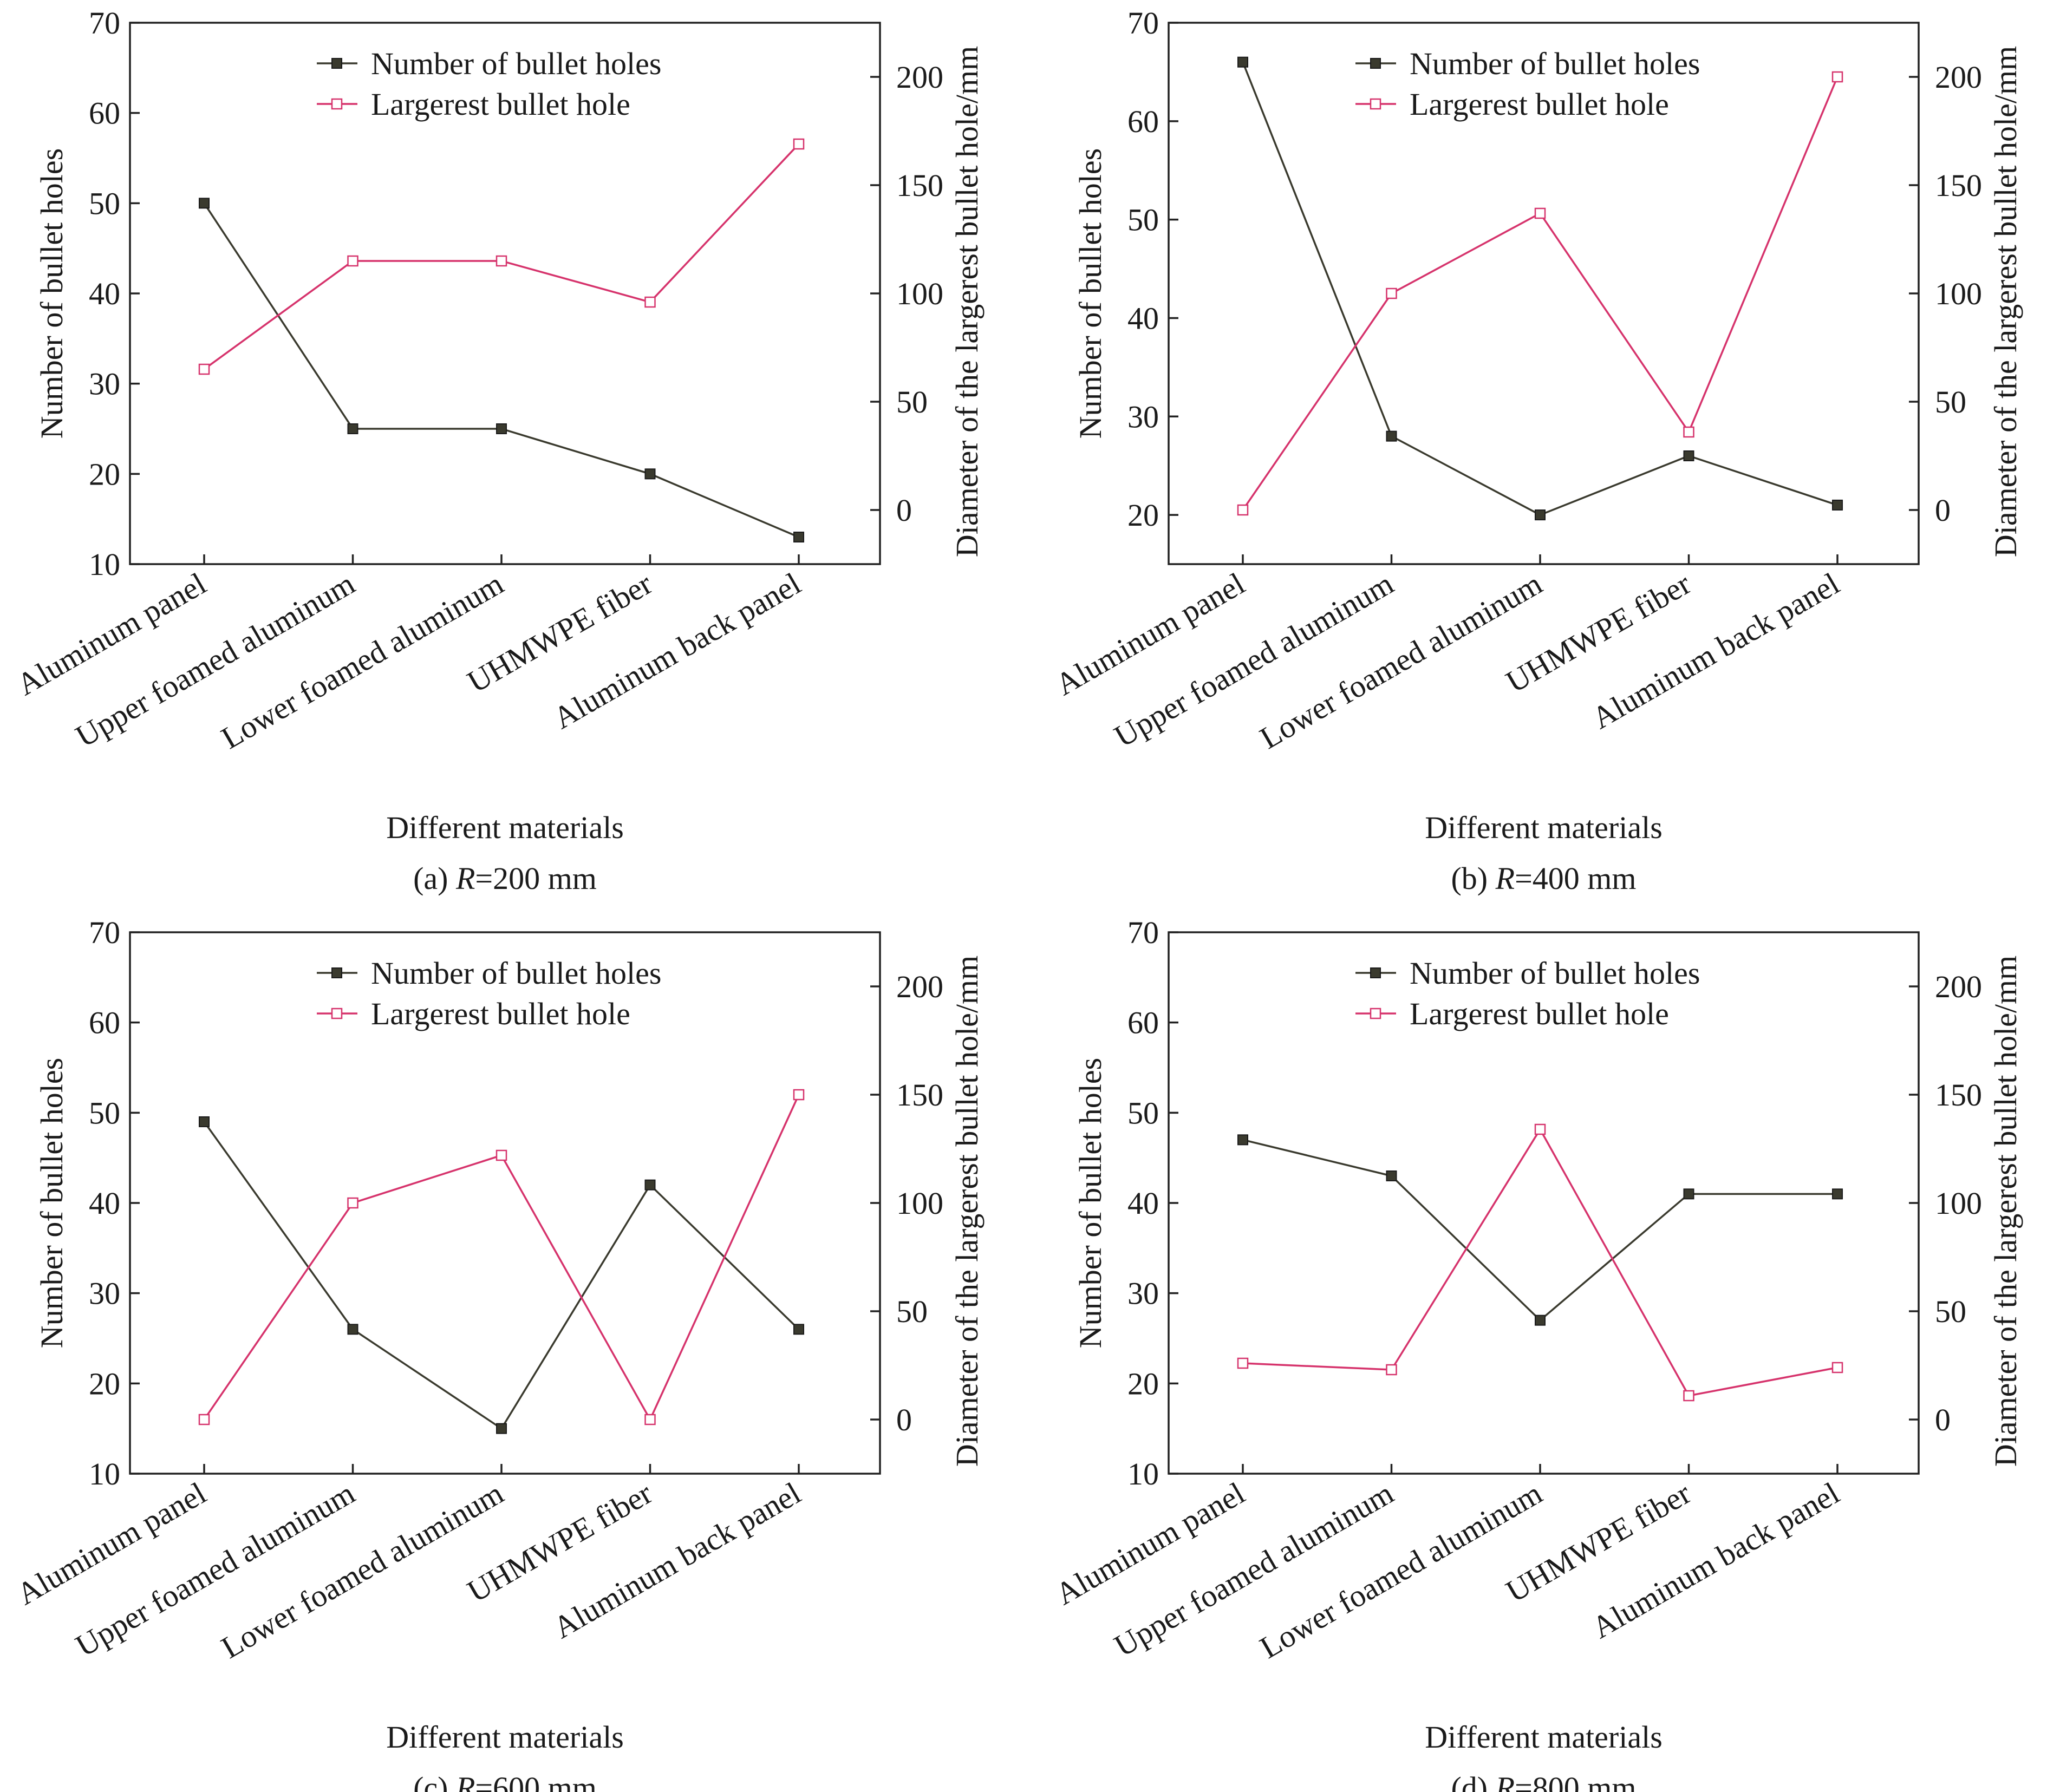 Image resolution: width=2047 pixels, height=1792 pixels. Describe the element at coordinates (1576, 878) in the screenshot. I see `caption-suffix: =400 mm` at that location.